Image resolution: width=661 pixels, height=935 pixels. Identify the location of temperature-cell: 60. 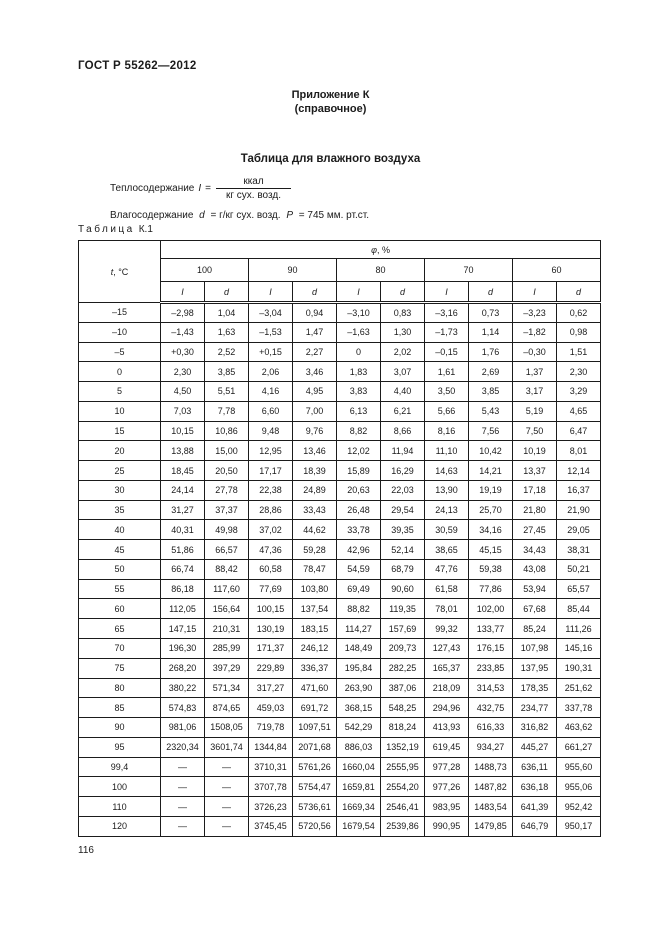
(119, 609).